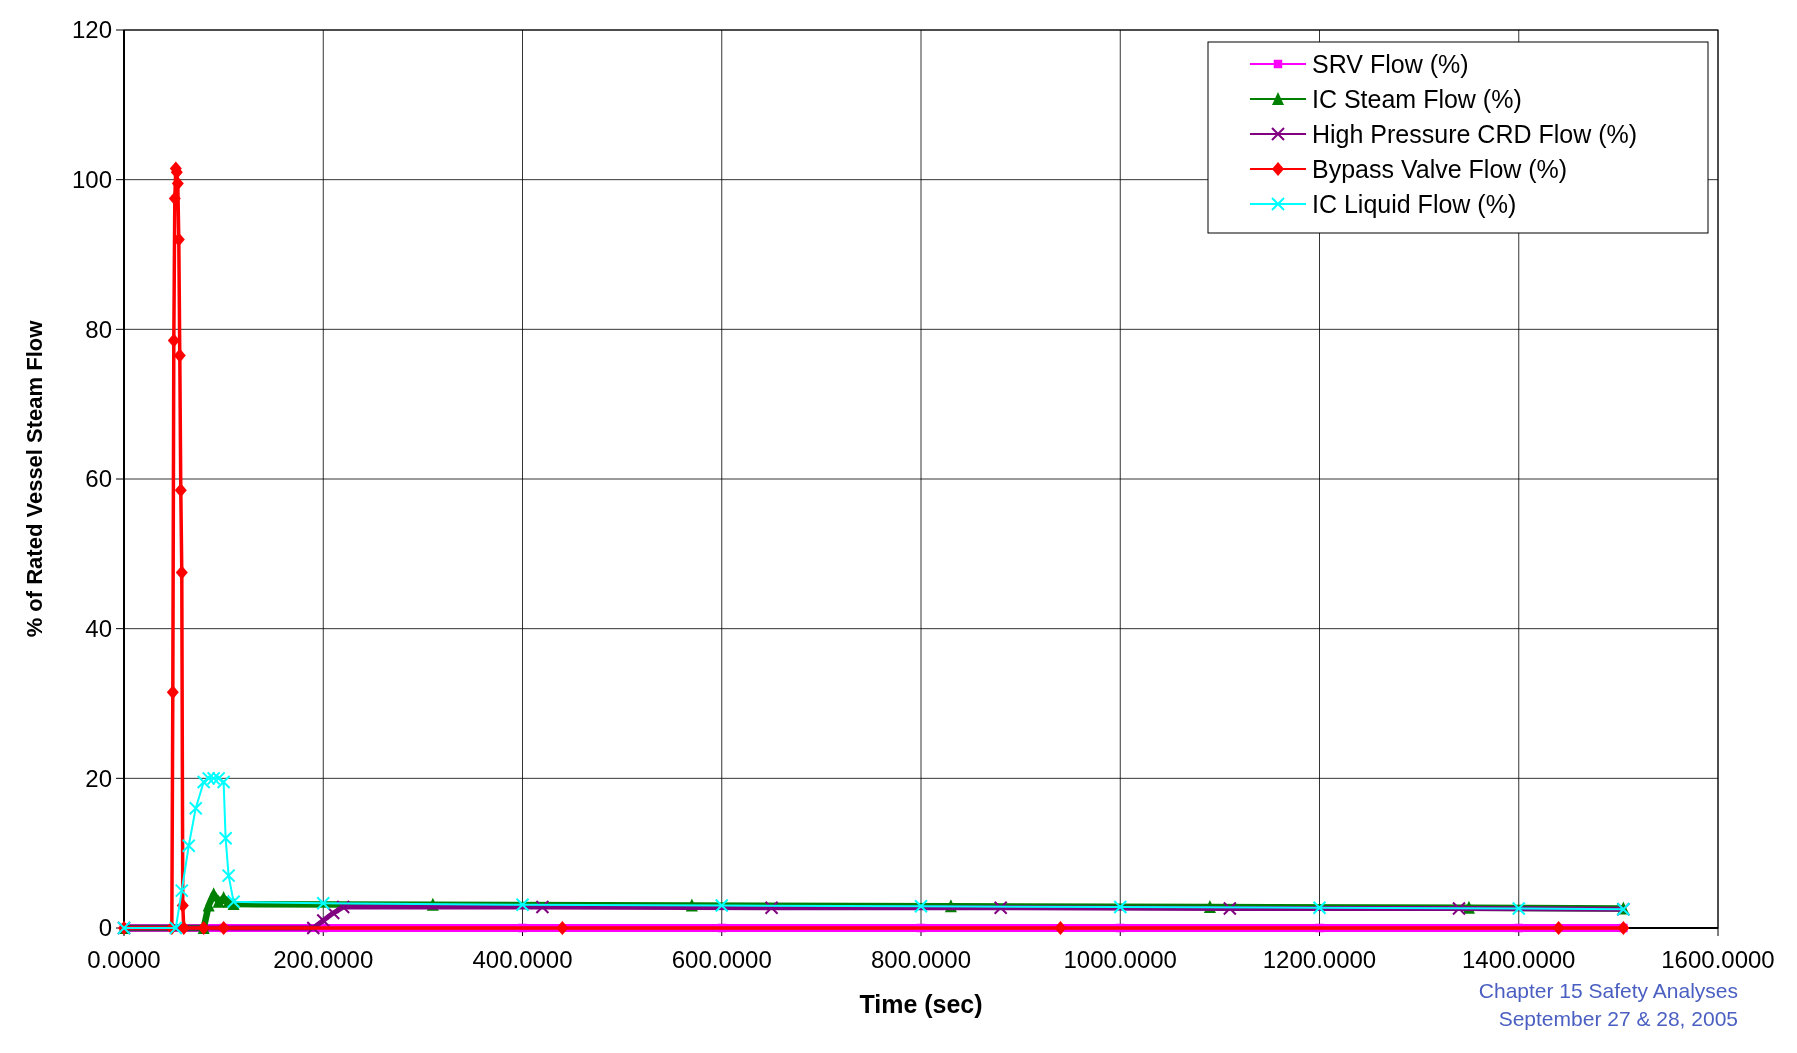  I want to click on x-tick-label: 800.0000, so click(921, 959).